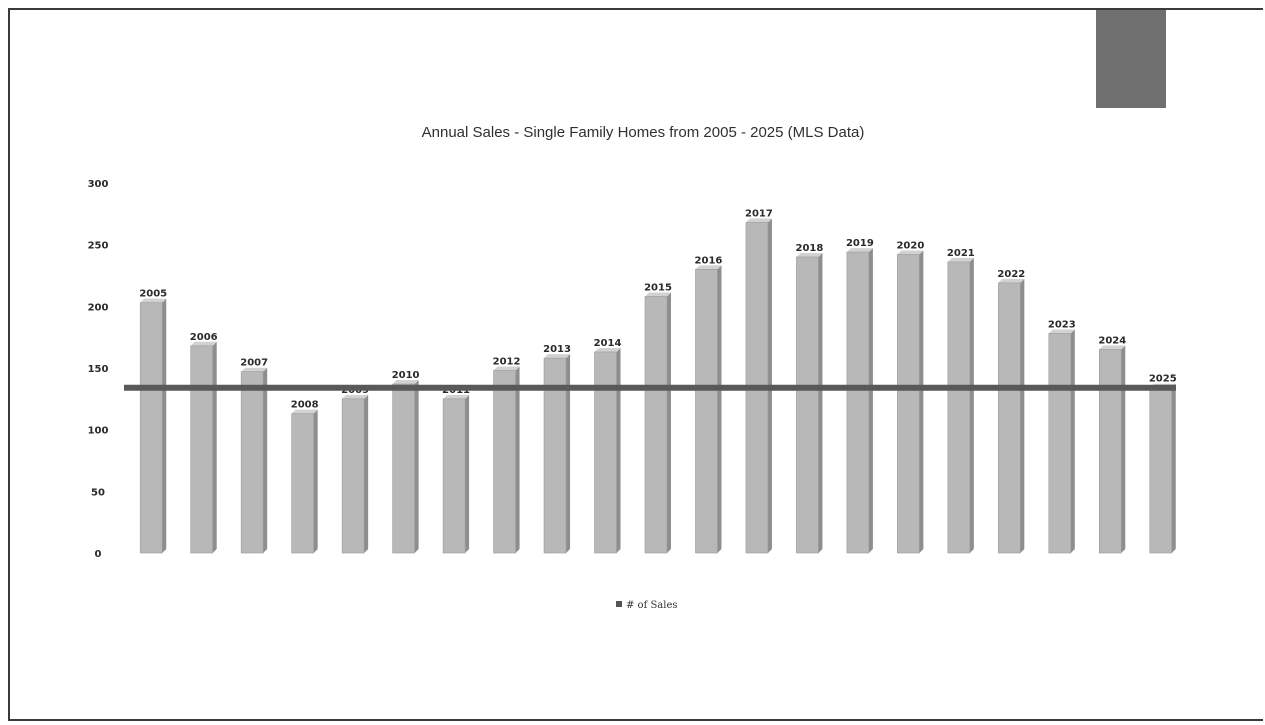  What do you see at coordinates (652, 605) in the screenshot?
I see `legend-label: # of Sales` at bounding box center [652, 605].